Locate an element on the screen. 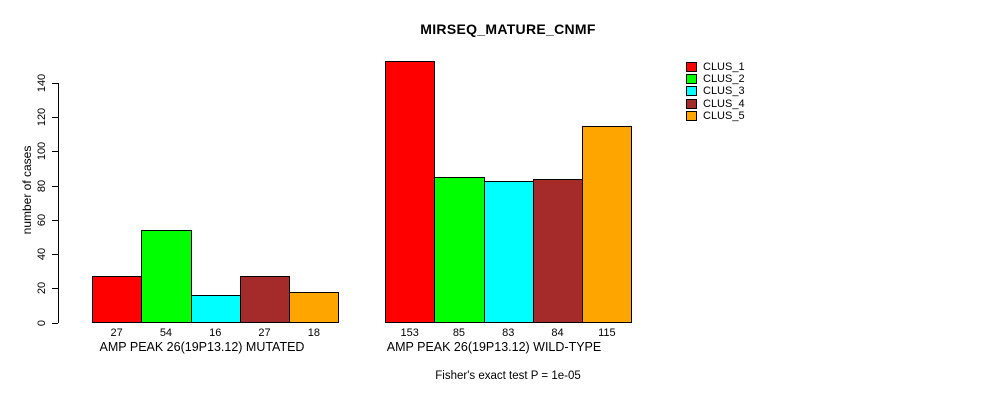 This screenshot has height=400, width=990. bar-value-label: 85 is located at coordinates (459, 333).